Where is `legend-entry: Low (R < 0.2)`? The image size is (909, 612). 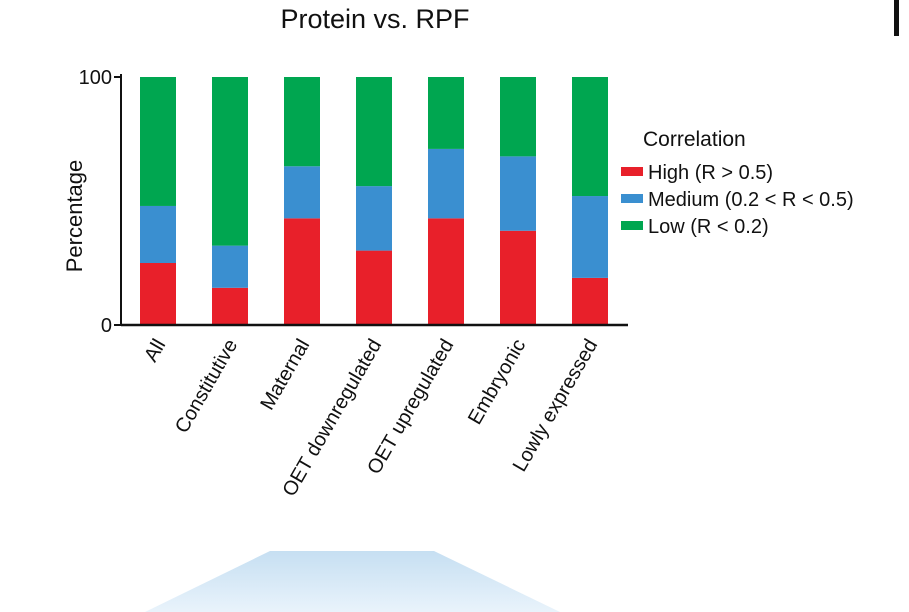
legend-entry: Low (R < 0.2) is located at coordinates (708, 227).